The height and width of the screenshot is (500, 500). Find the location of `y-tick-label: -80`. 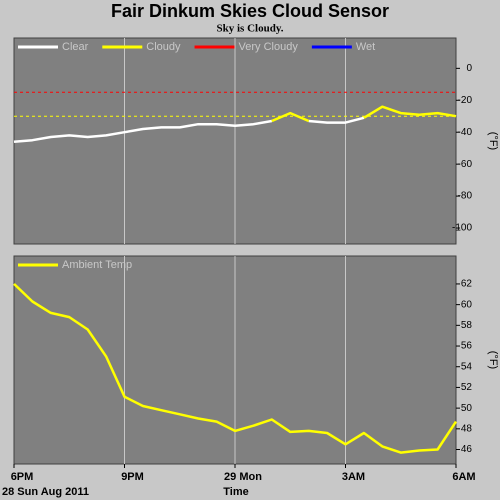

y-tick-label: -80 is located at coordinates (465, 196).